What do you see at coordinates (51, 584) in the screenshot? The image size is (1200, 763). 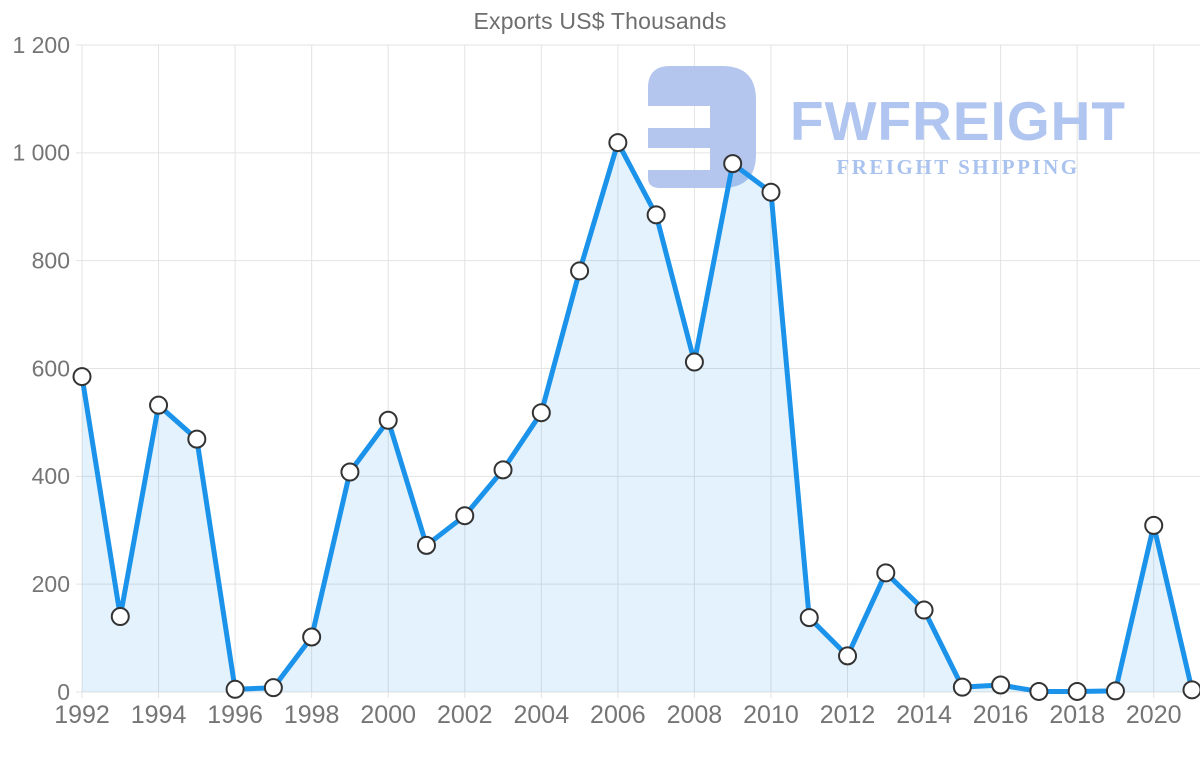 I see `y-axis-tick-label: 200` at bounding box center [51, 584].